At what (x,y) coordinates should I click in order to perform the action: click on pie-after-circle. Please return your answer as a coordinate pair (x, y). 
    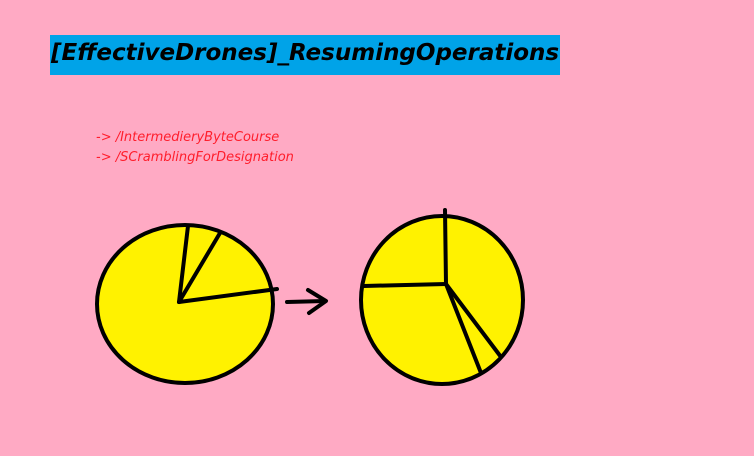
    Looking at the image, I should click on (442, 300).